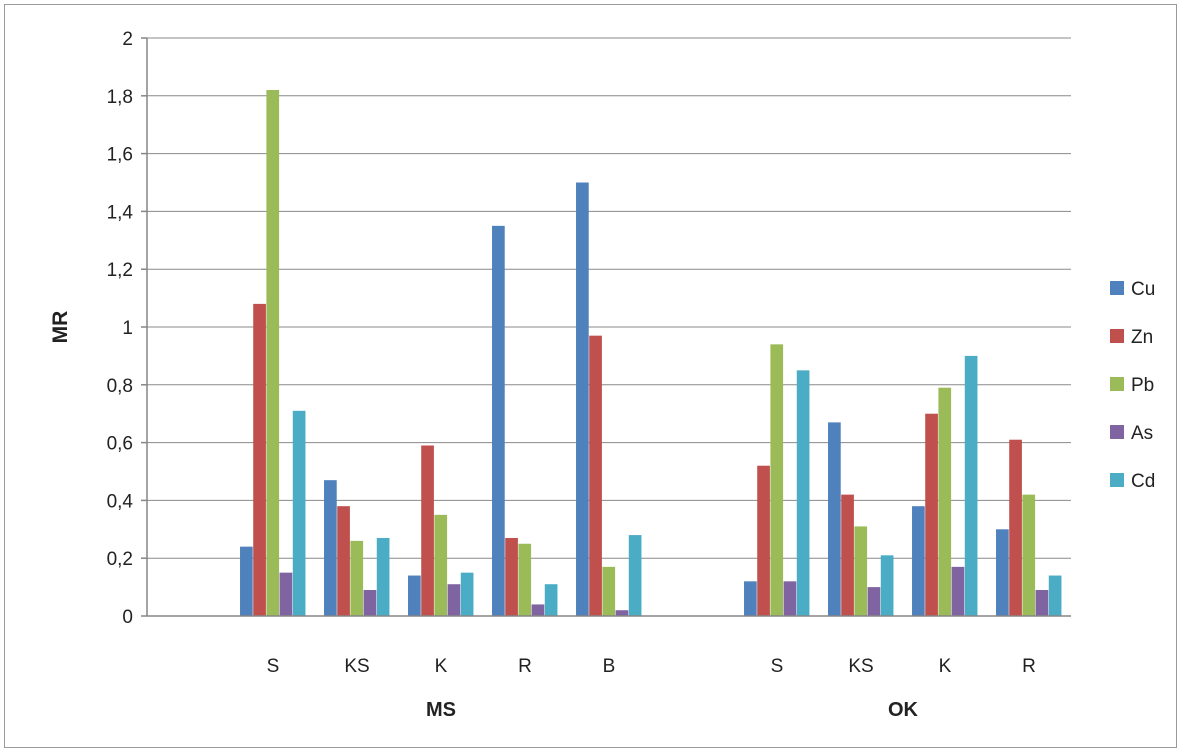  I want to click on y-tick-label: 0,6, so click(120, 444).